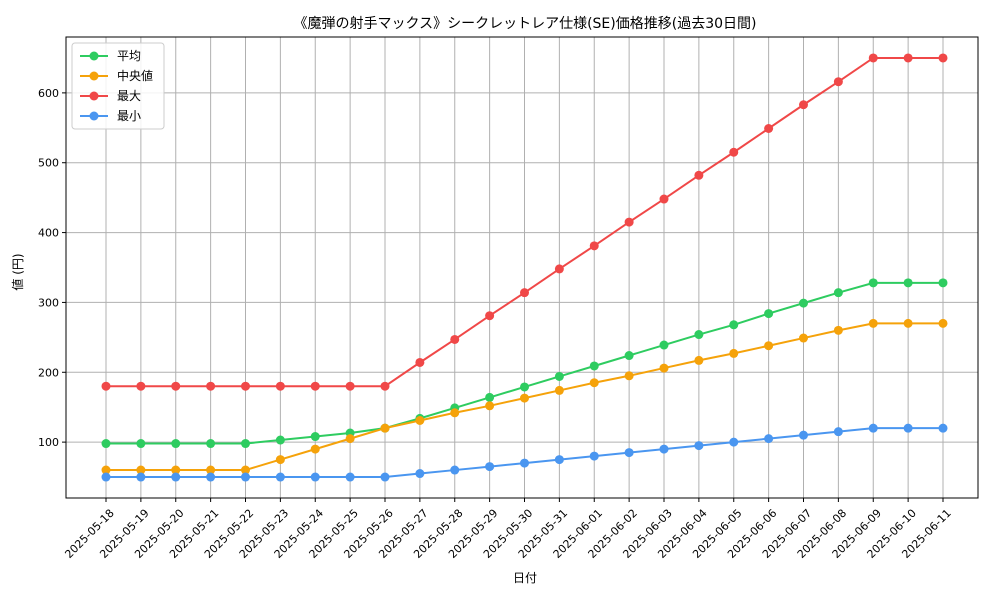 The width and height of the screenshot is (1000, 600). Describe the element at coordinates (48, 93) in the screenshot. I see `y-tick-label: 600` at that location.